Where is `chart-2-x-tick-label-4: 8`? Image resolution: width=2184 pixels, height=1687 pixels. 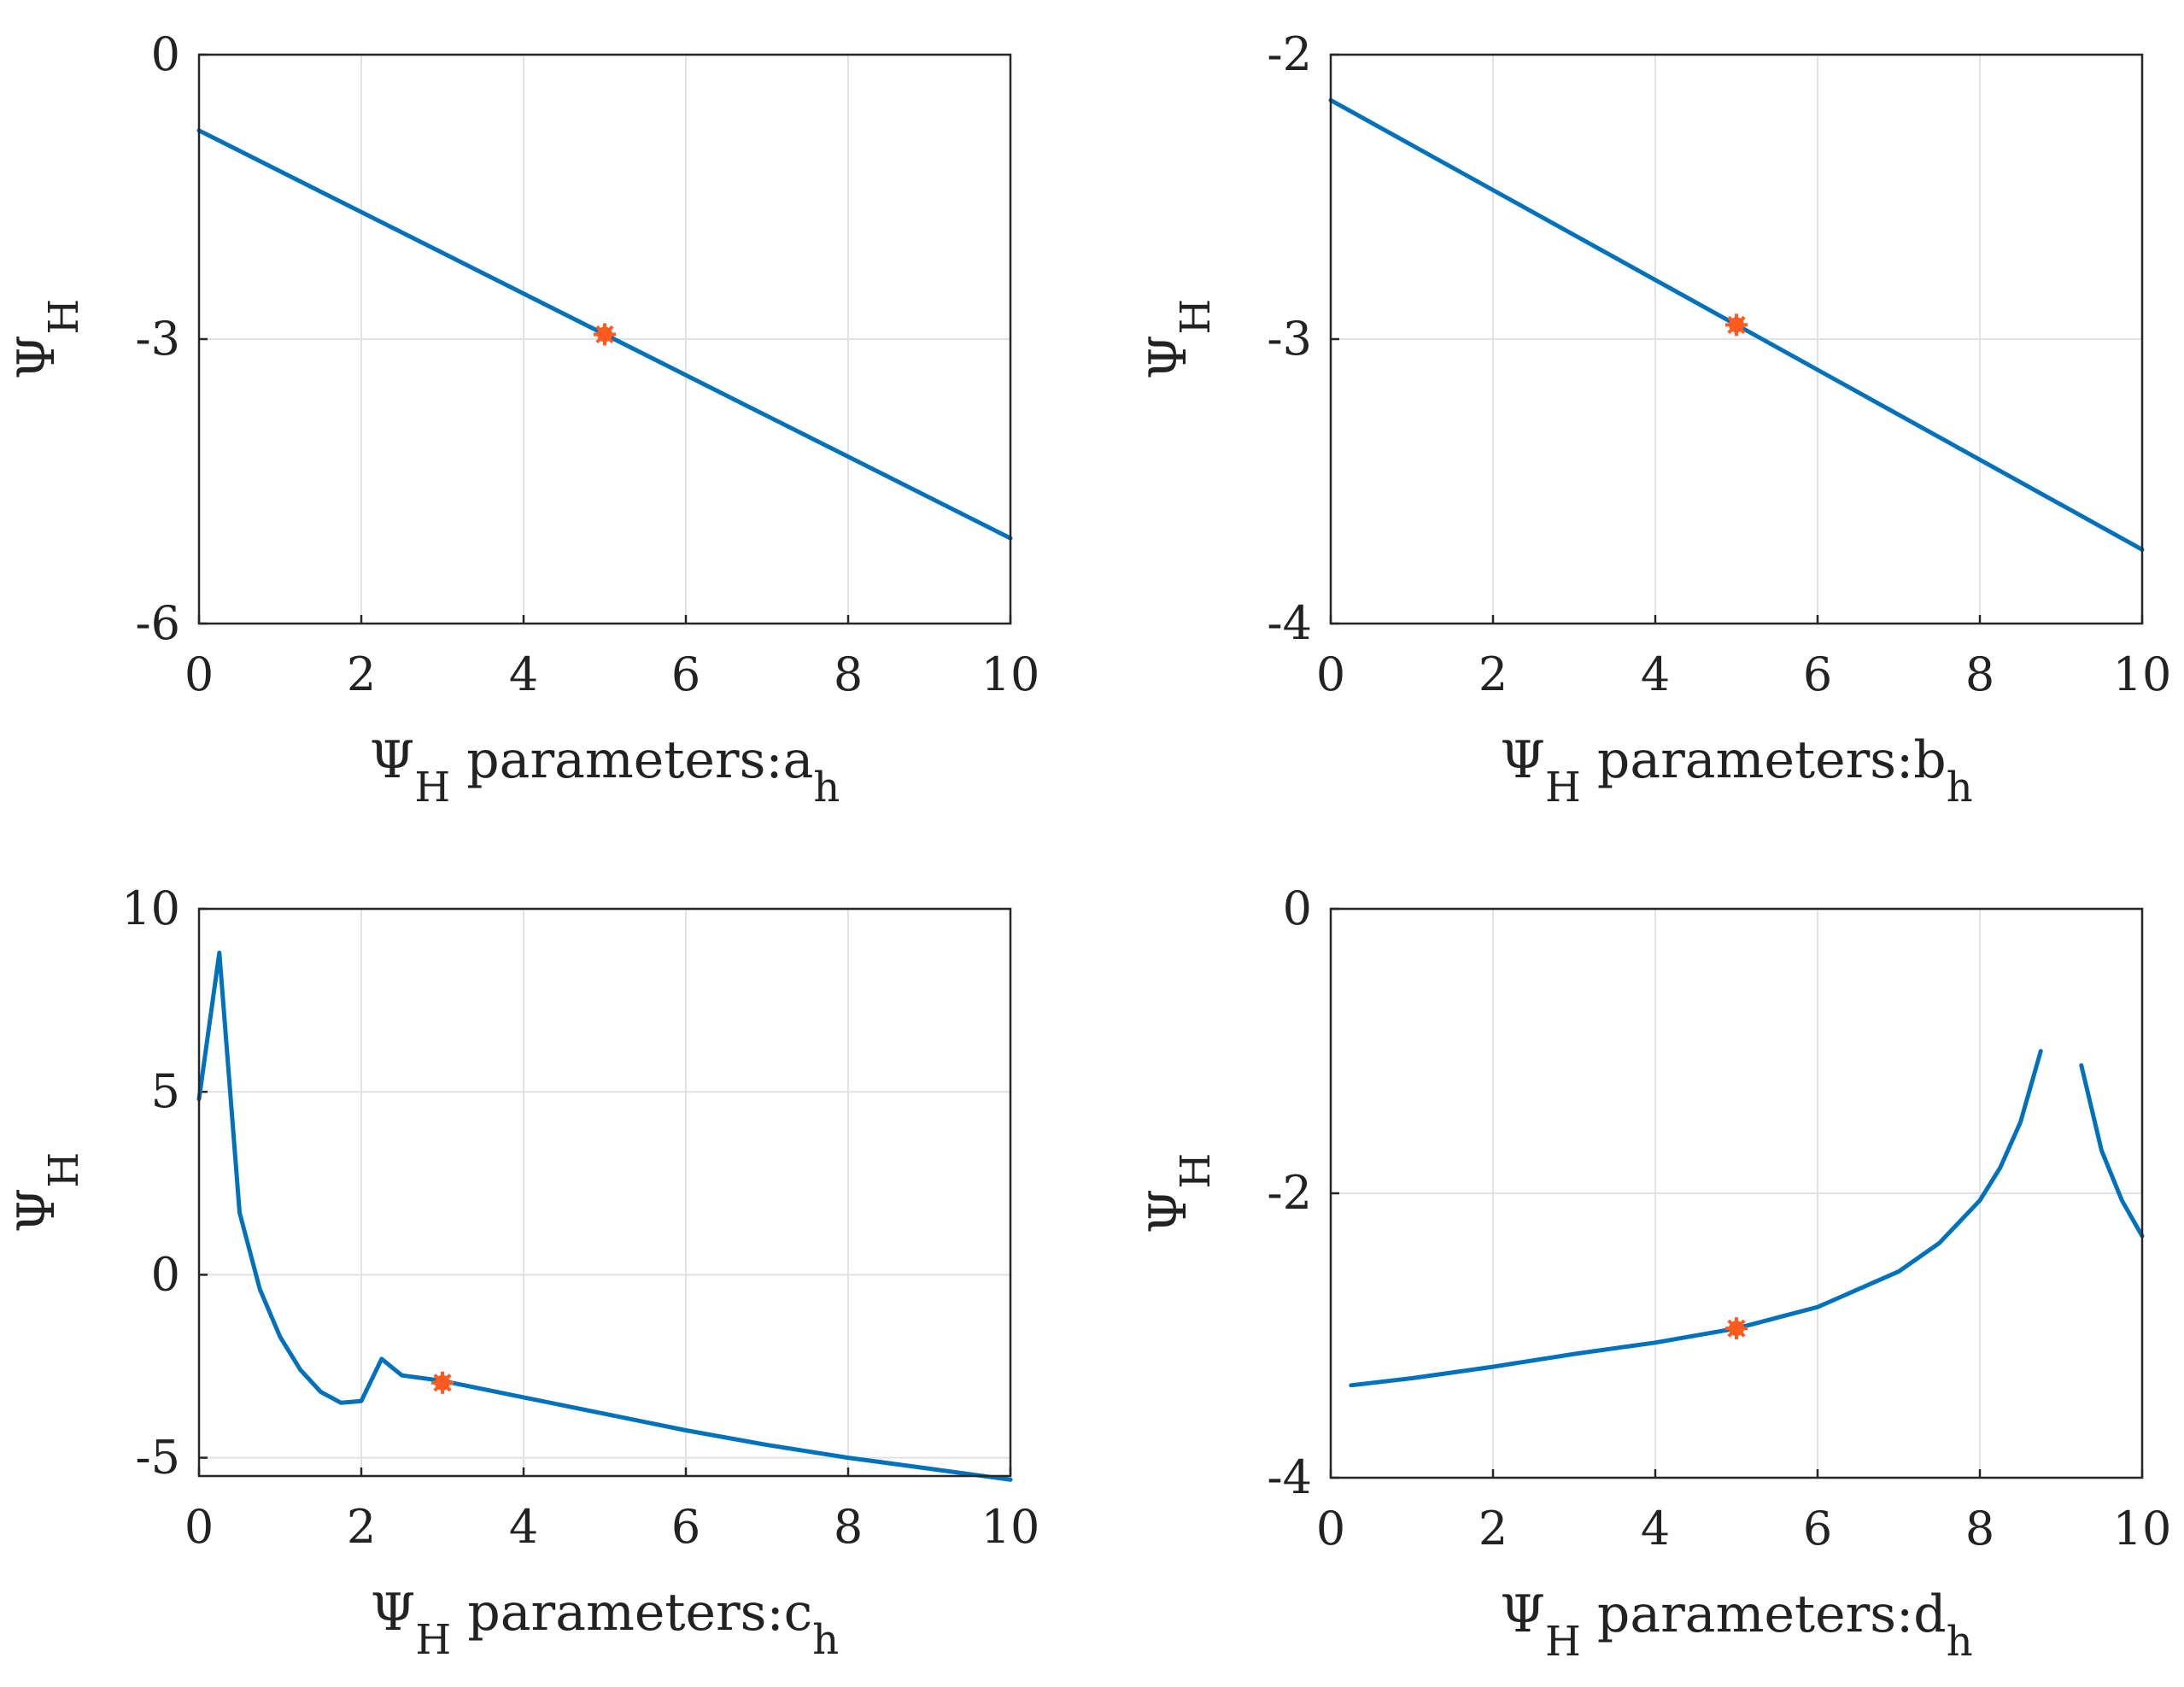 chart-2-x-tick-label-4: 8 is located at coordinates (1980, 674).